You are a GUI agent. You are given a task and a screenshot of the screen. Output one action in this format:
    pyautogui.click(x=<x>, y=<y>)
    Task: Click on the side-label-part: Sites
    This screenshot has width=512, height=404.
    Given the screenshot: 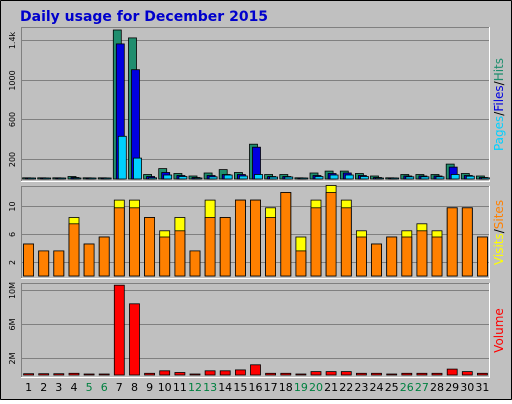 What is the action you would take?
    pyautogui.click(x=499, y=214)
    